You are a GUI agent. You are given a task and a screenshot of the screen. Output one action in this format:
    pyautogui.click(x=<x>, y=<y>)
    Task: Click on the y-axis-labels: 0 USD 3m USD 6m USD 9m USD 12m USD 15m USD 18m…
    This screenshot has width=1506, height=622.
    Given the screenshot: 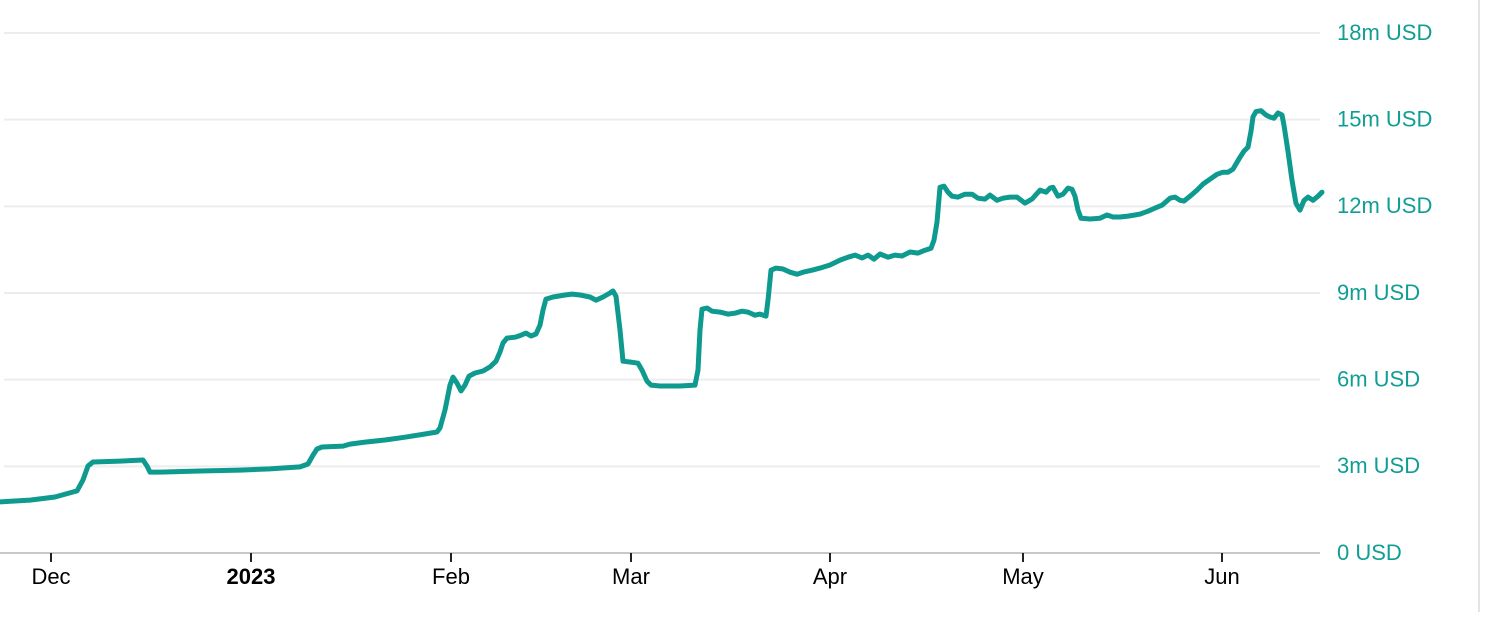 What is the action you would take?
    pyautogui.click(x=1384, y=292)
    